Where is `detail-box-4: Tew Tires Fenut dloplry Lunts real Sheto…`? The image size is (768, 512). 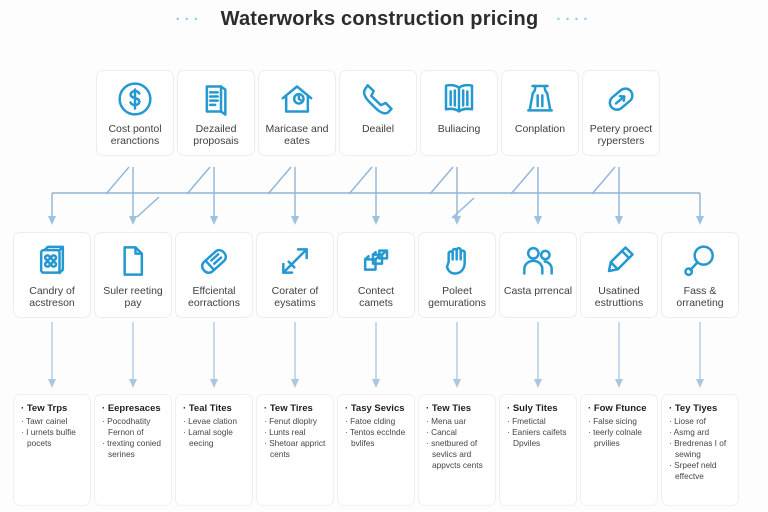 detail-box-4: Tew Tires Fenut dloplry Lunts real Sheto… is located at coordinates (295, 450).